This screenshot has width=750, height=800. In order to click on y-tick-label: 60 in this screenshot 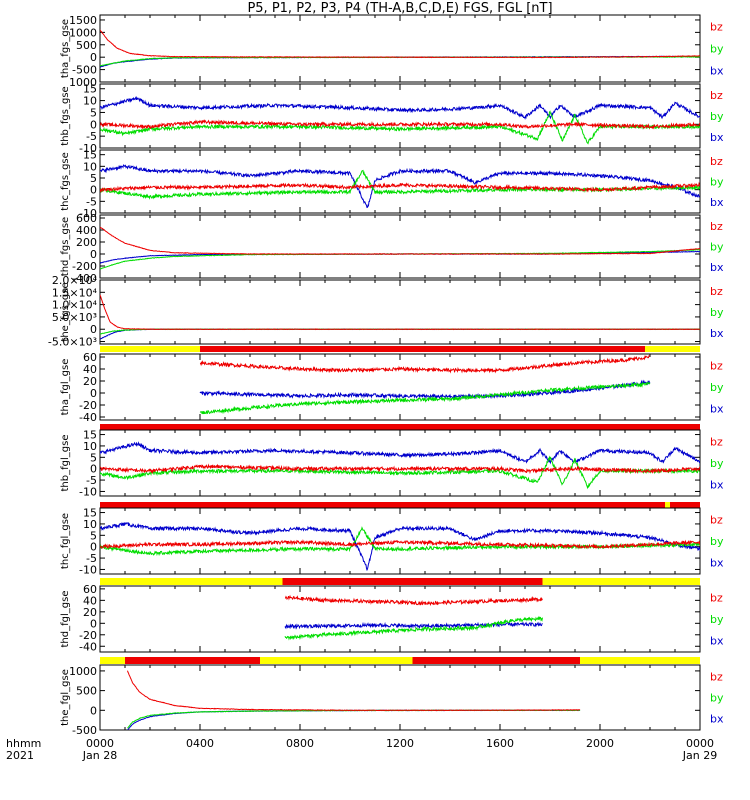, I will do `click(90, 357)`.